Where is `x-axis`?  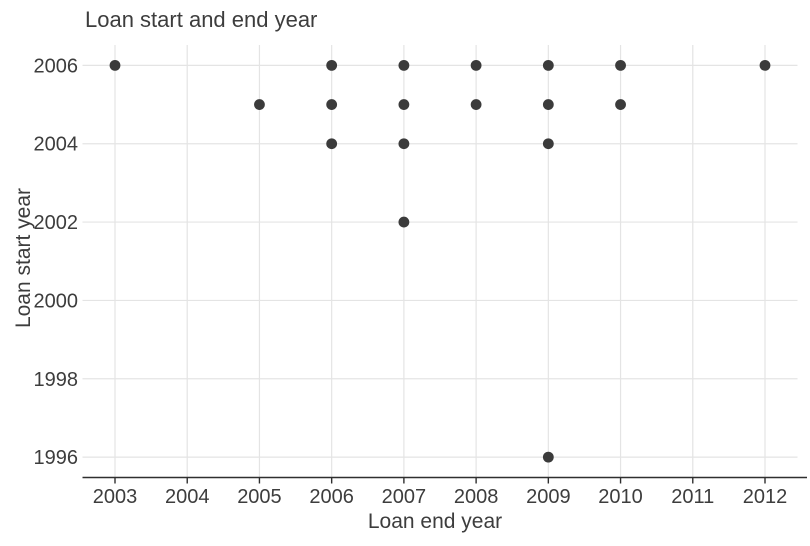 x-axis is located at coordinates (444, 480).